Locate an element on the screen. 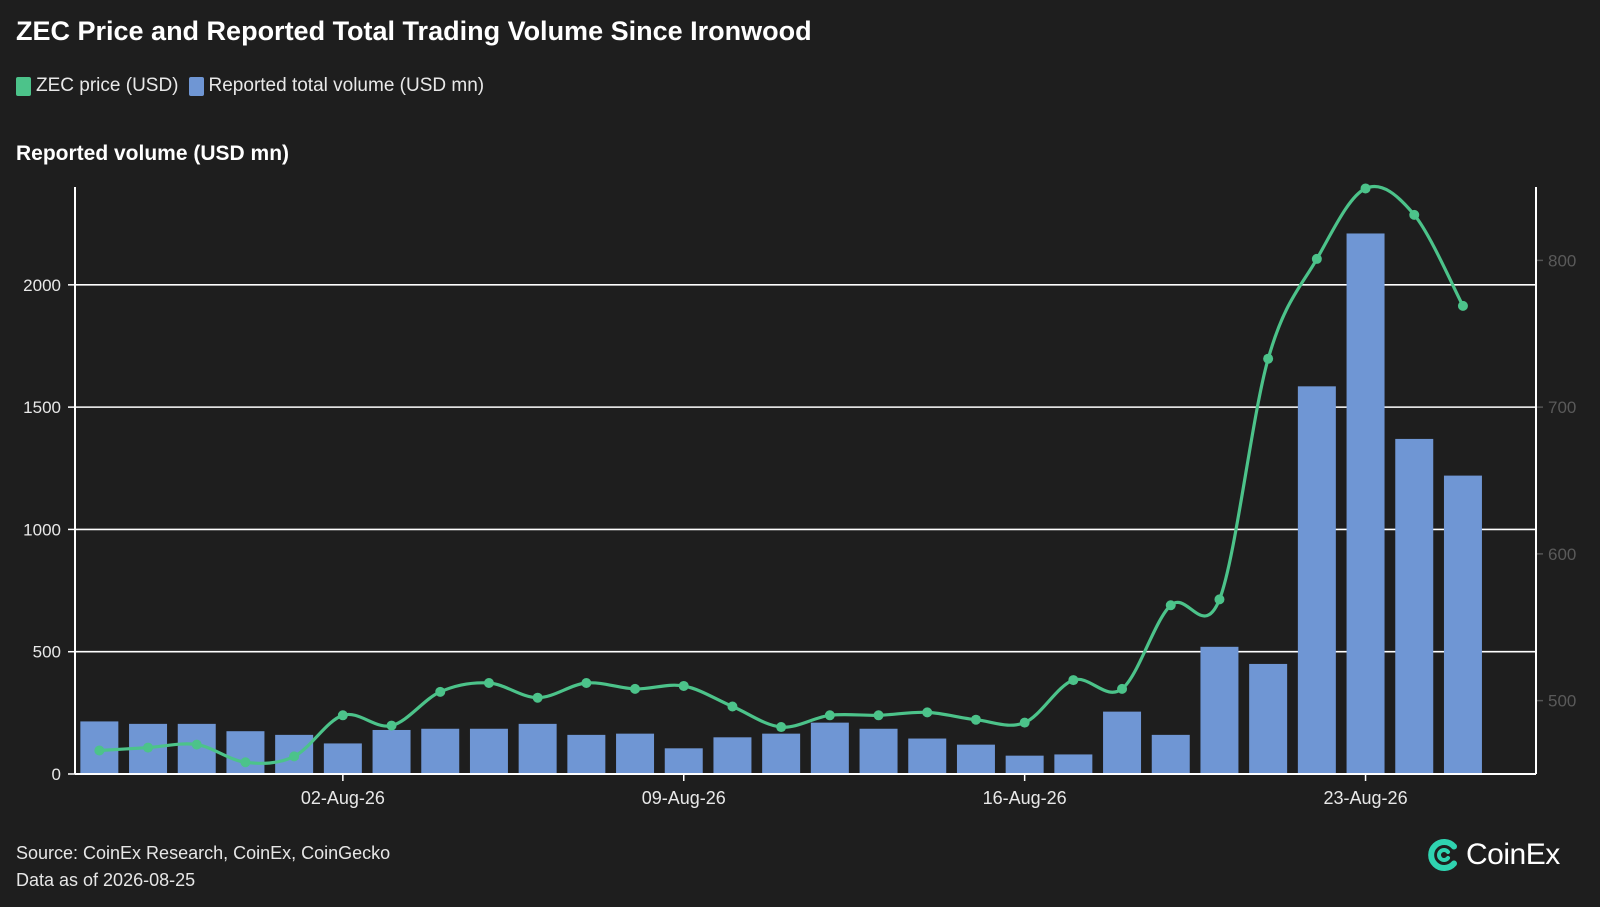 This screenshot has width=1600, height=907. x-tick-label-02-Aug-26: 02-Aug-26 is located at coordinates (343, 798).